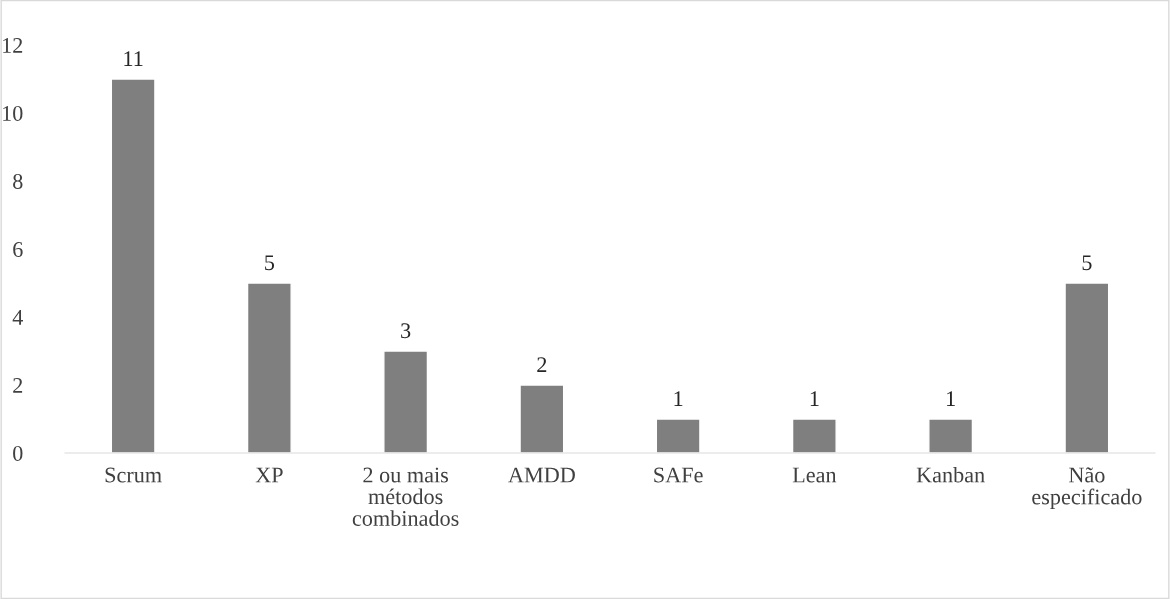 This screenshot has height=599, width=1170. Describe the element at coordinates (13, 45) in the screenshot. I see `y-tick-label: 12` at that location.